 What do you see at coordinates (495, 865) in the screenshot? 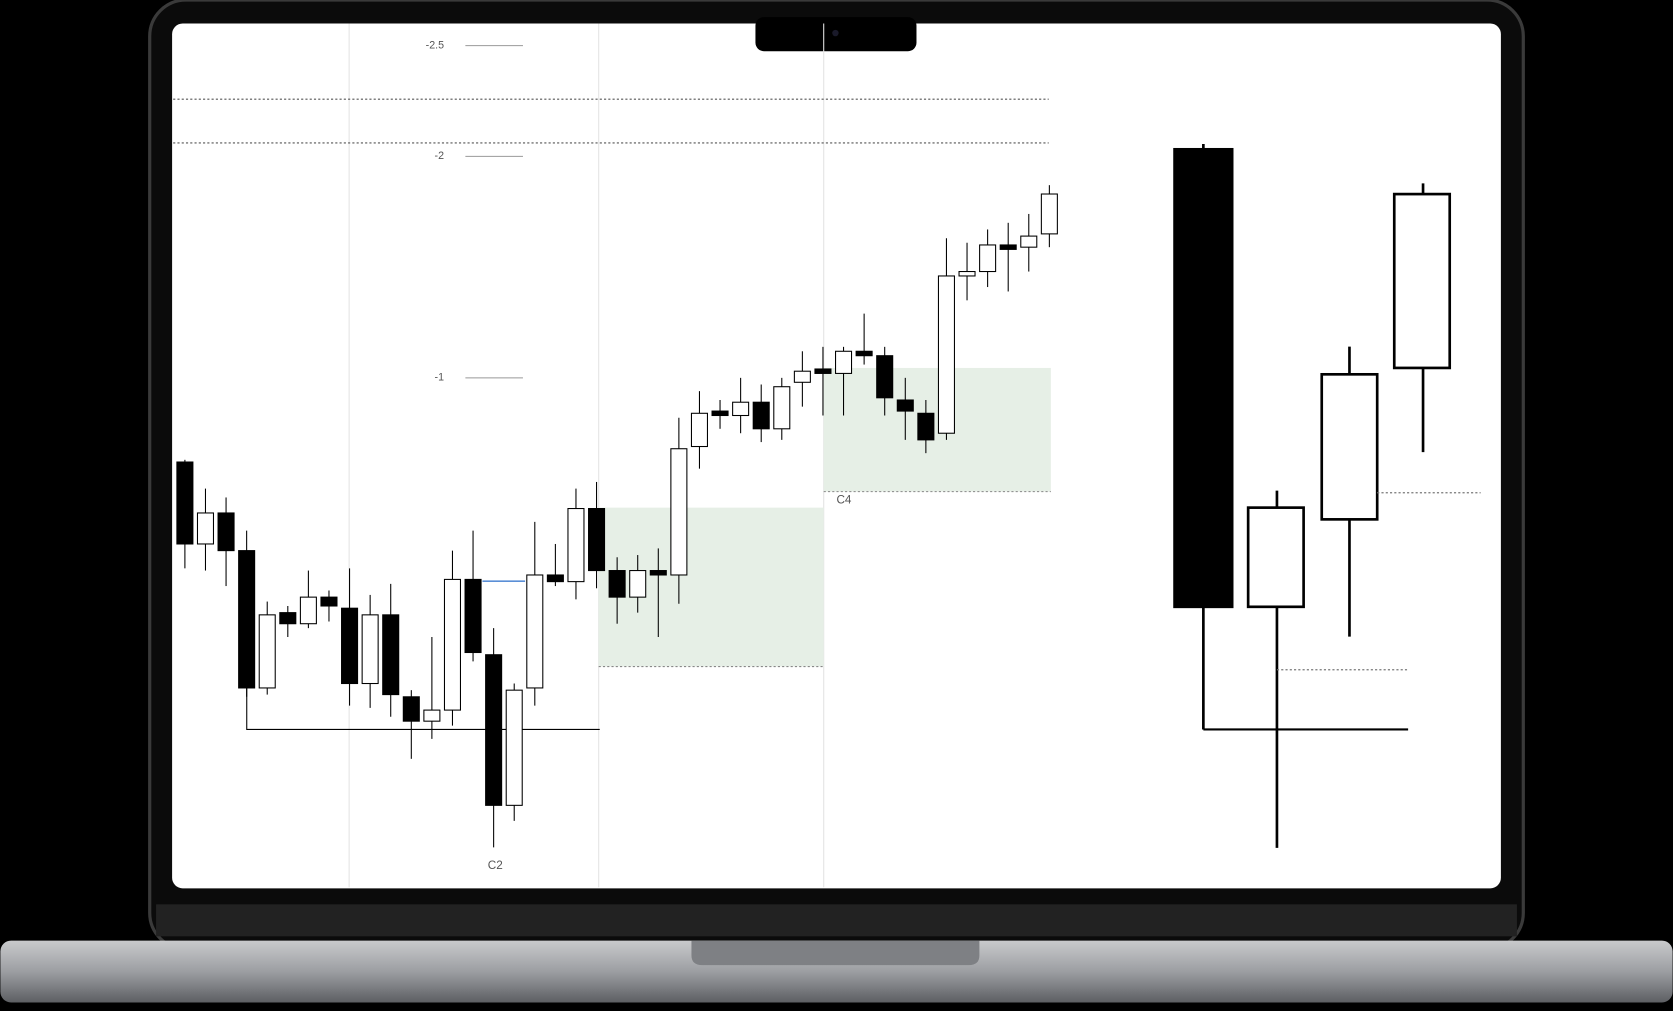
I see `annotation: C2` at bounding box center [495, 865].